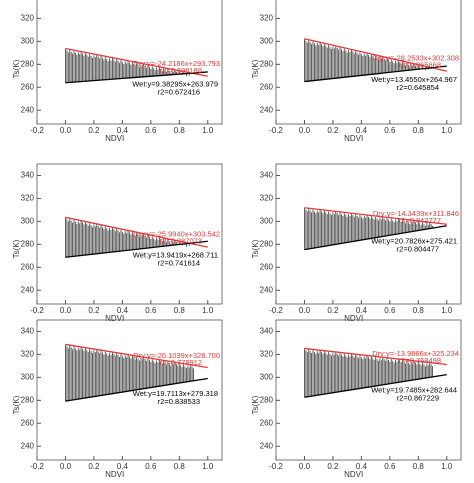 This screenshot has width=474, height=483. What do you see at coordinates (414, 241) in the screenshot?
I see `wet-equation: Wet:y=20.7826x+275.421` at bounding box center [414, 241].